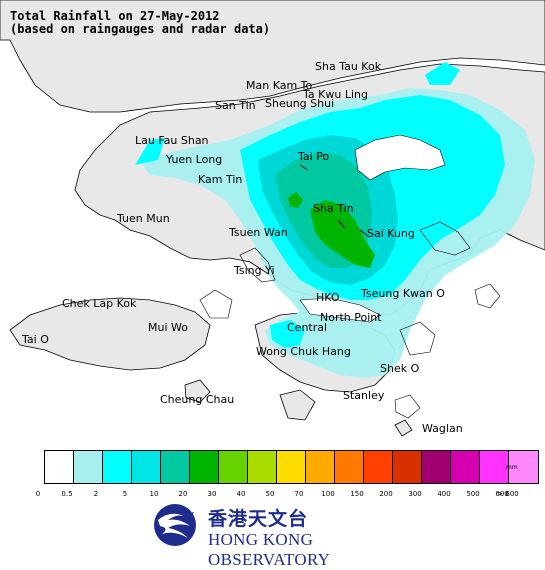 This screenshot has width=545, height=570. What do you see at coordinates (212, 494) in the screenshot?
I see `legend-tick-label: 30` at bounding box center [212, 494].